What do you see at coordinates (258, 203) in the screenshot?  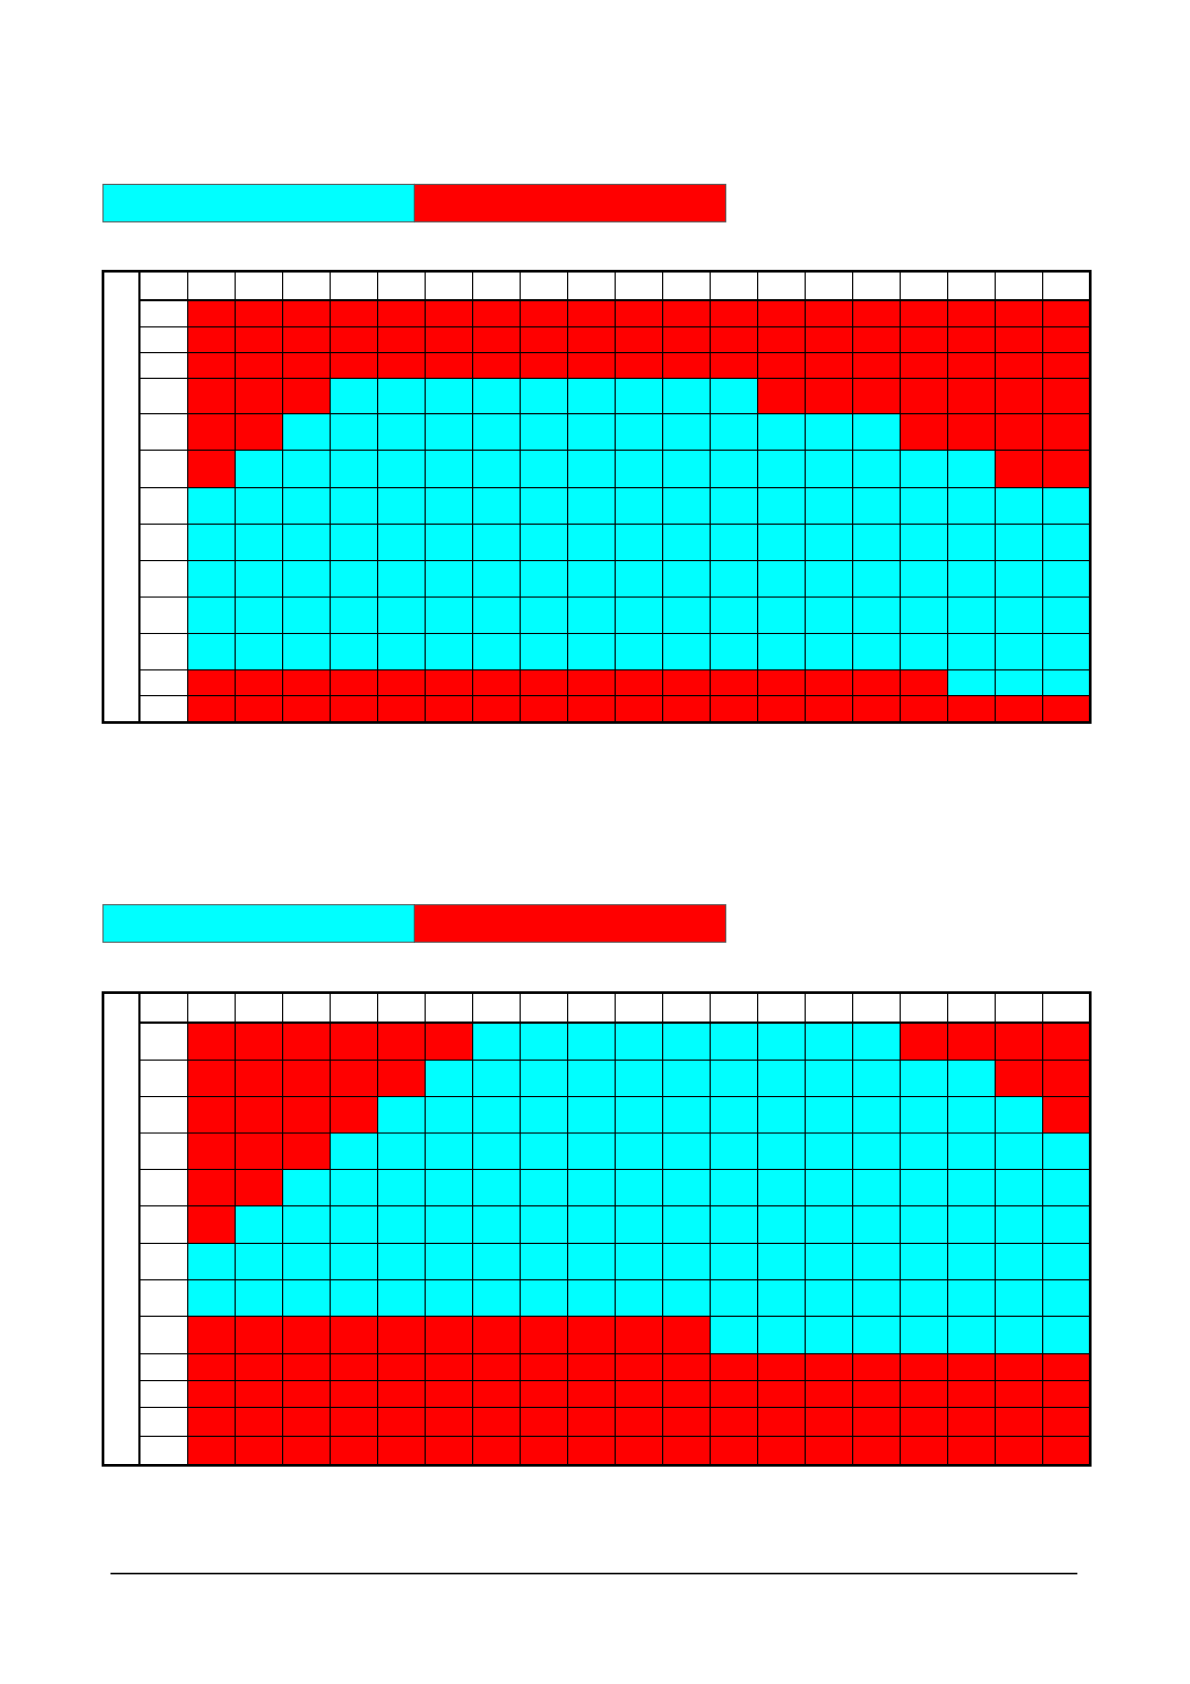 I see `legend-swatch` at bounding box center [258, 203].